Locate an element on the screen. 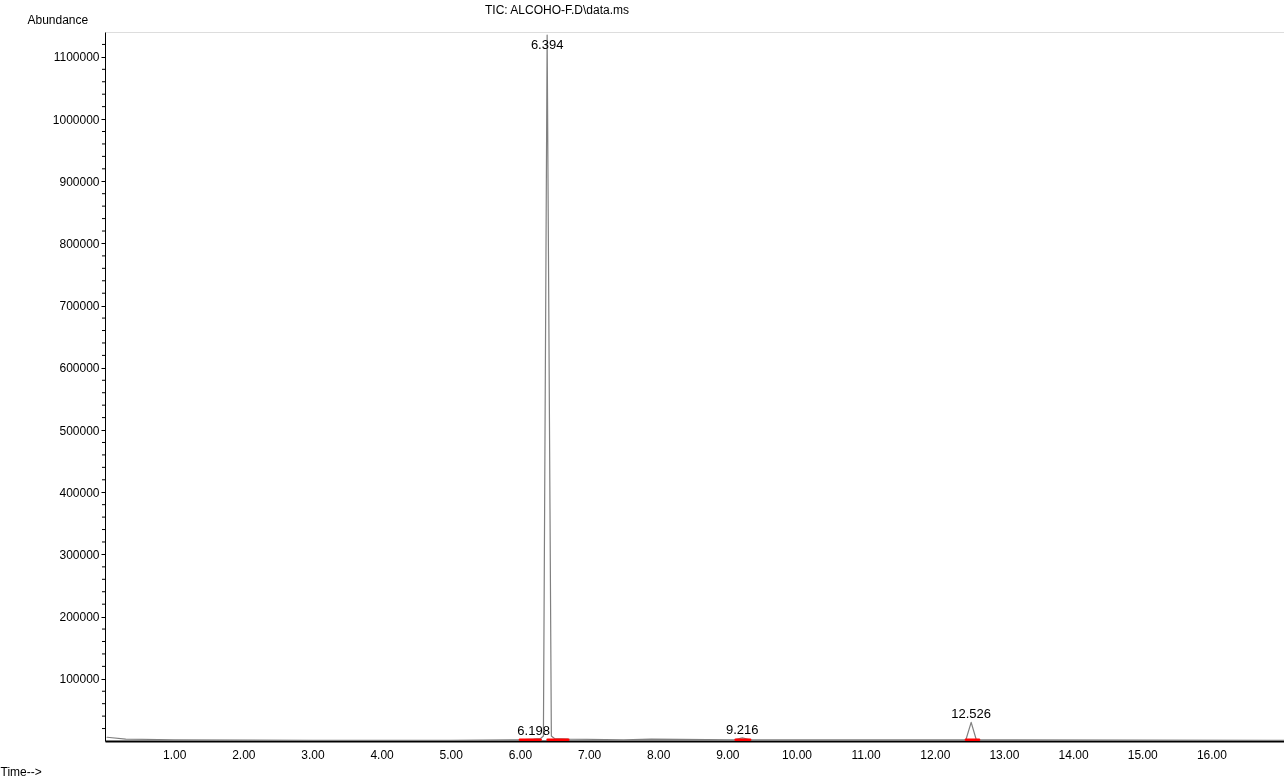  y-tick-label: 500000 is located at coordinates (79, 430).